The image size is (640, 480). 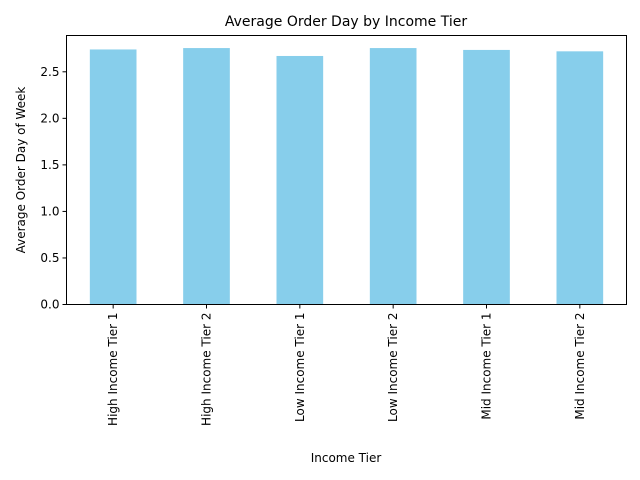 What do you see at coordinates (207, 369) in the screenshot?
I see `x-tick-label: High Income Tier 2` at bounding box center [207, 369].